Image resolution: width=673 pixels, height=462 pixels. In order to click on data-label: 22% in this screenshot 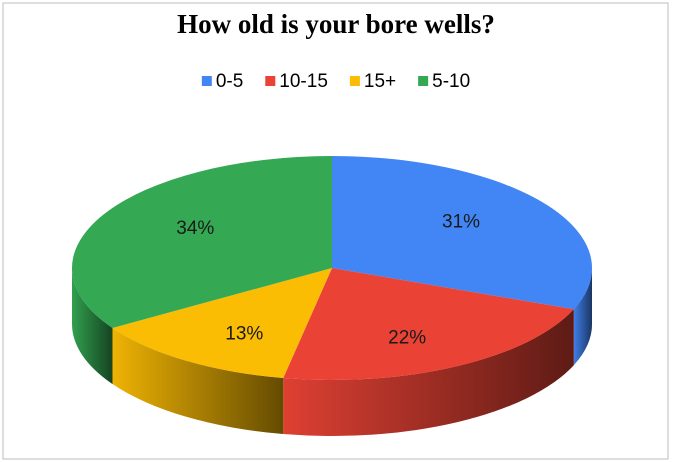, I will do `click(407, 338)`.